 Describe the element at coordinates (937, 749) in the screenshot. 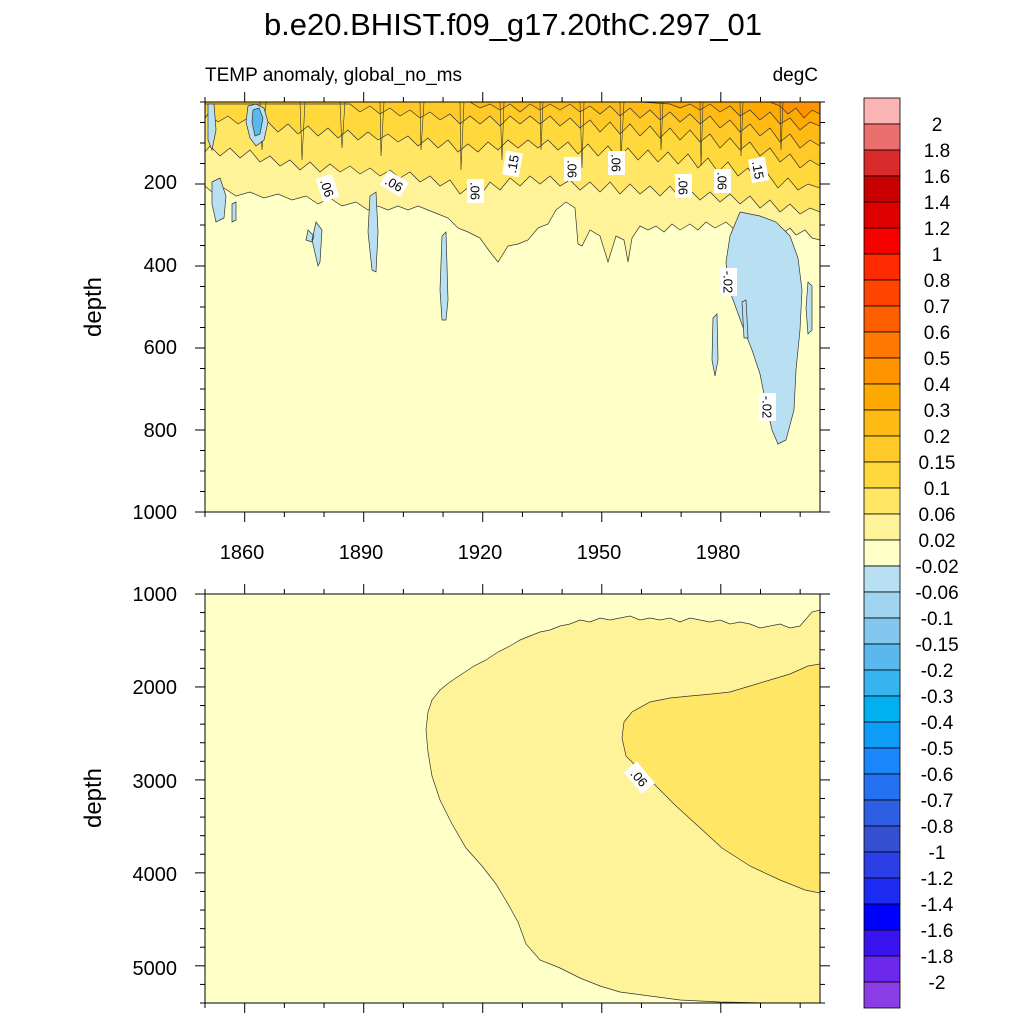

I see `colorbar-label: -0.5` at that location.